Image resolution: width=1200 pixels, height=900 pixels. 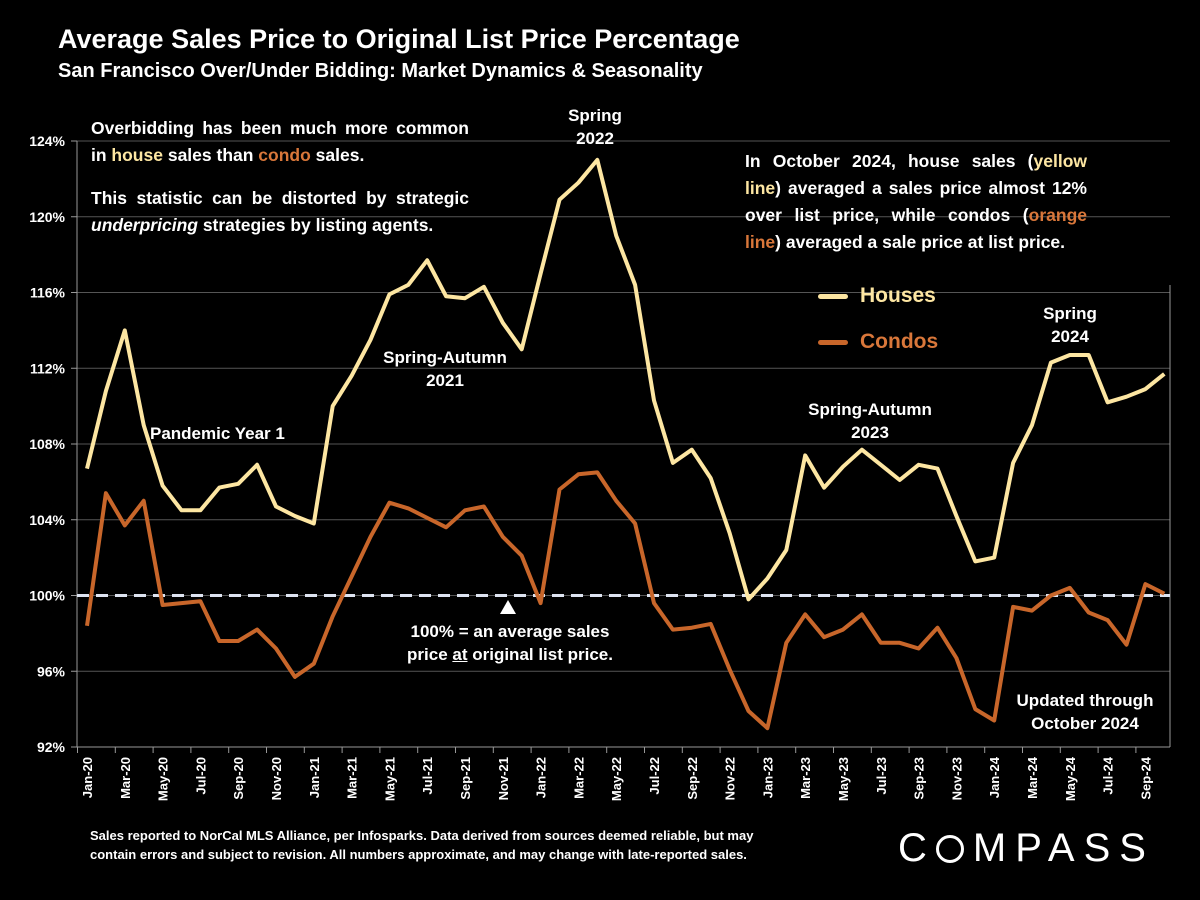 I want to click on x-tick-label: Nov-23, so click(x=956, y=778).